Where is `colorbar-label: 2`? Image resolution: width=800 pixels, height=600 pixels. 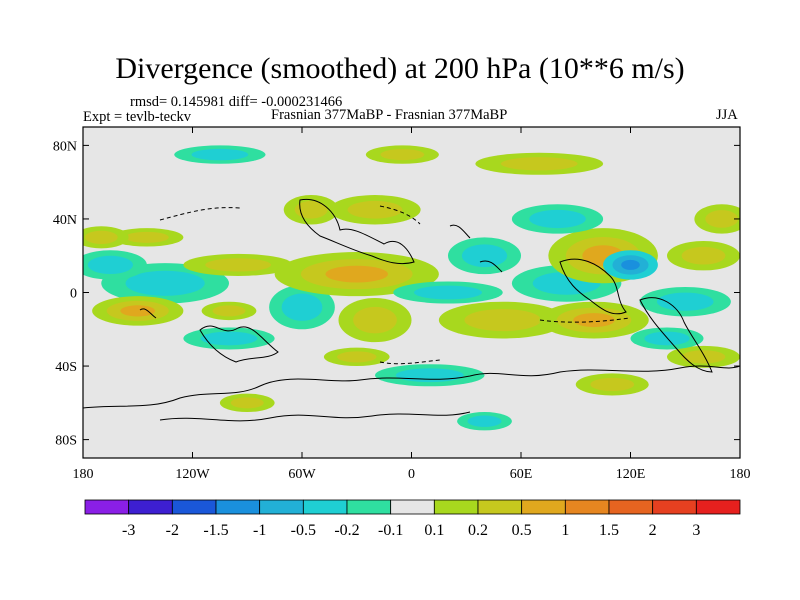 colorbar-label: 2 is located at coordinates (653, 530).